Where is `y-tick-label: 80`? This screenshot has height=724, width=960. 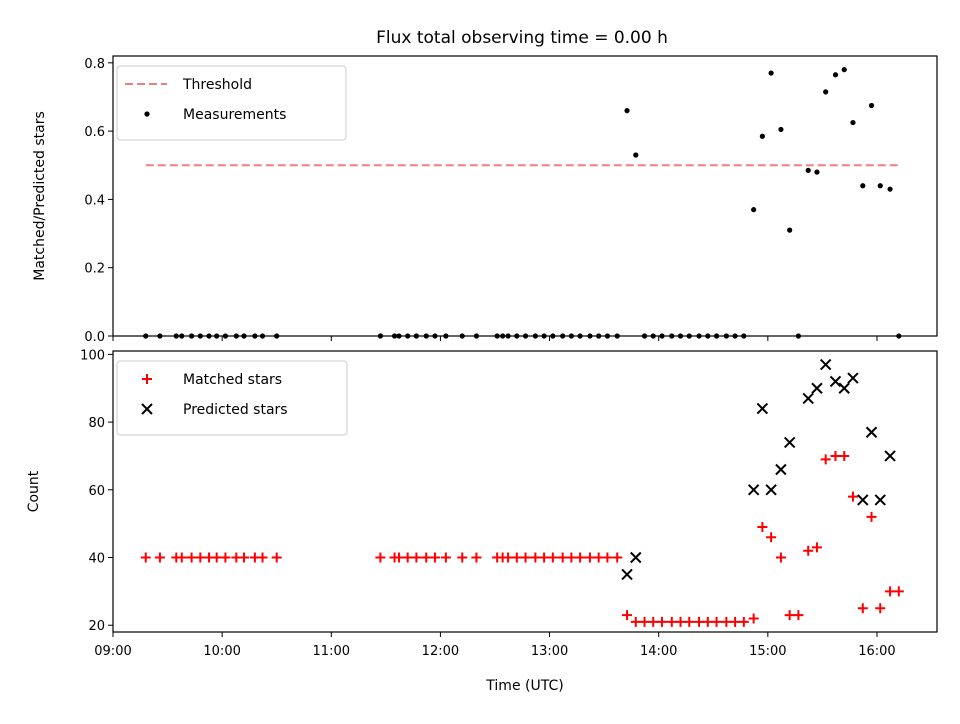
y-tick-label: 80 is located at coordinates (96, 423).